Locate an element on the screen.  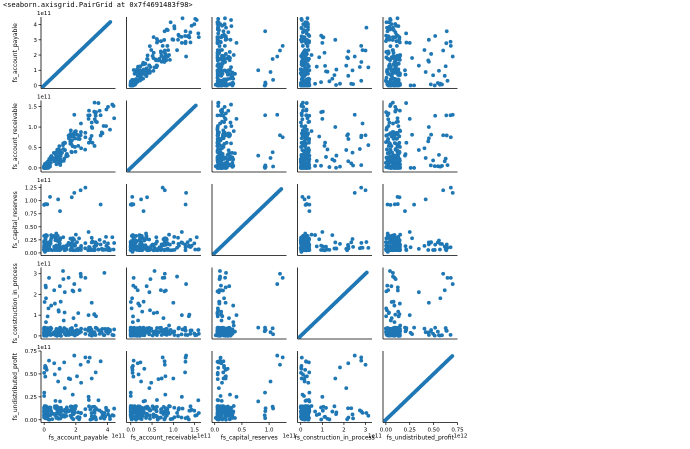
y-tick-label: 1.5 is located at coordinates (32, 108).